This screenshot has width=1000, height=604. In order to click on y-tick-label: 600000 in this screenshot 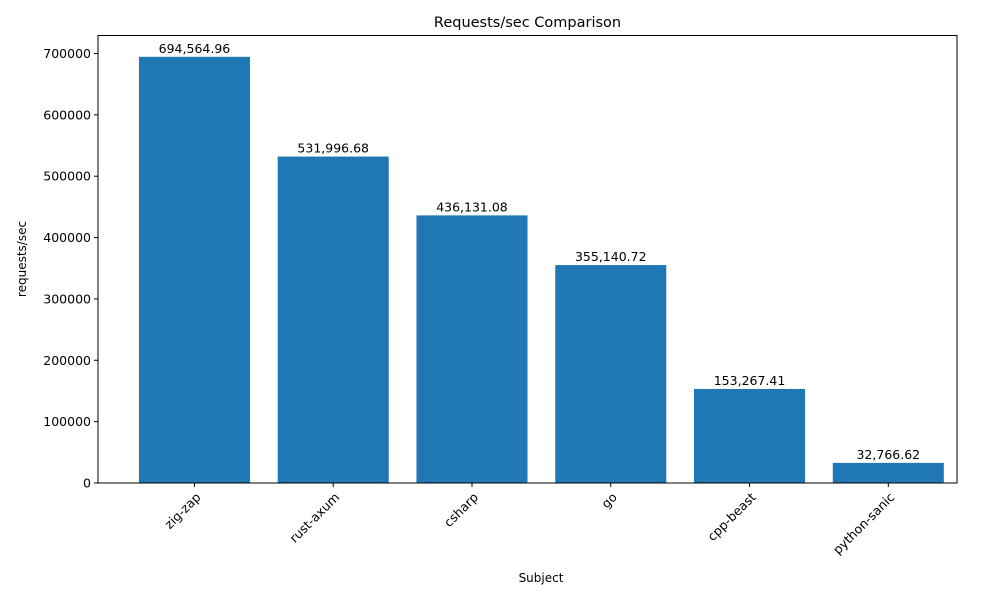, I will do `click(67, 114)`.